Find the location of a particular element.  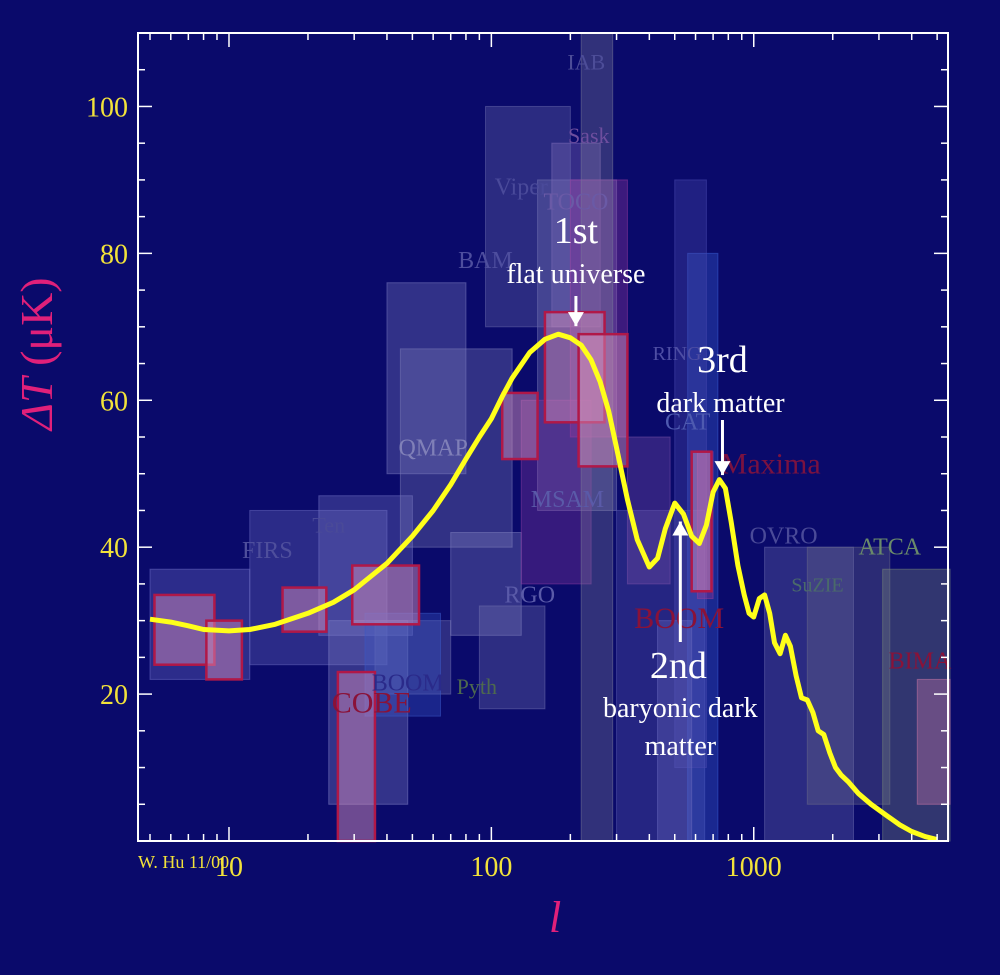

annotation-second-arrow-head is located at coordinates (680, 528).